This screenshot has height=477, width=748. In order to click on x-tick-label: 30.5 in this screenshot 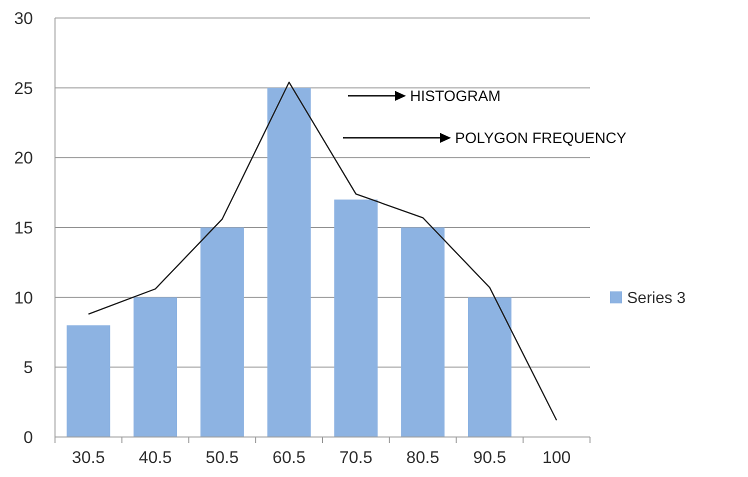, I will do `click(88, 457)`.